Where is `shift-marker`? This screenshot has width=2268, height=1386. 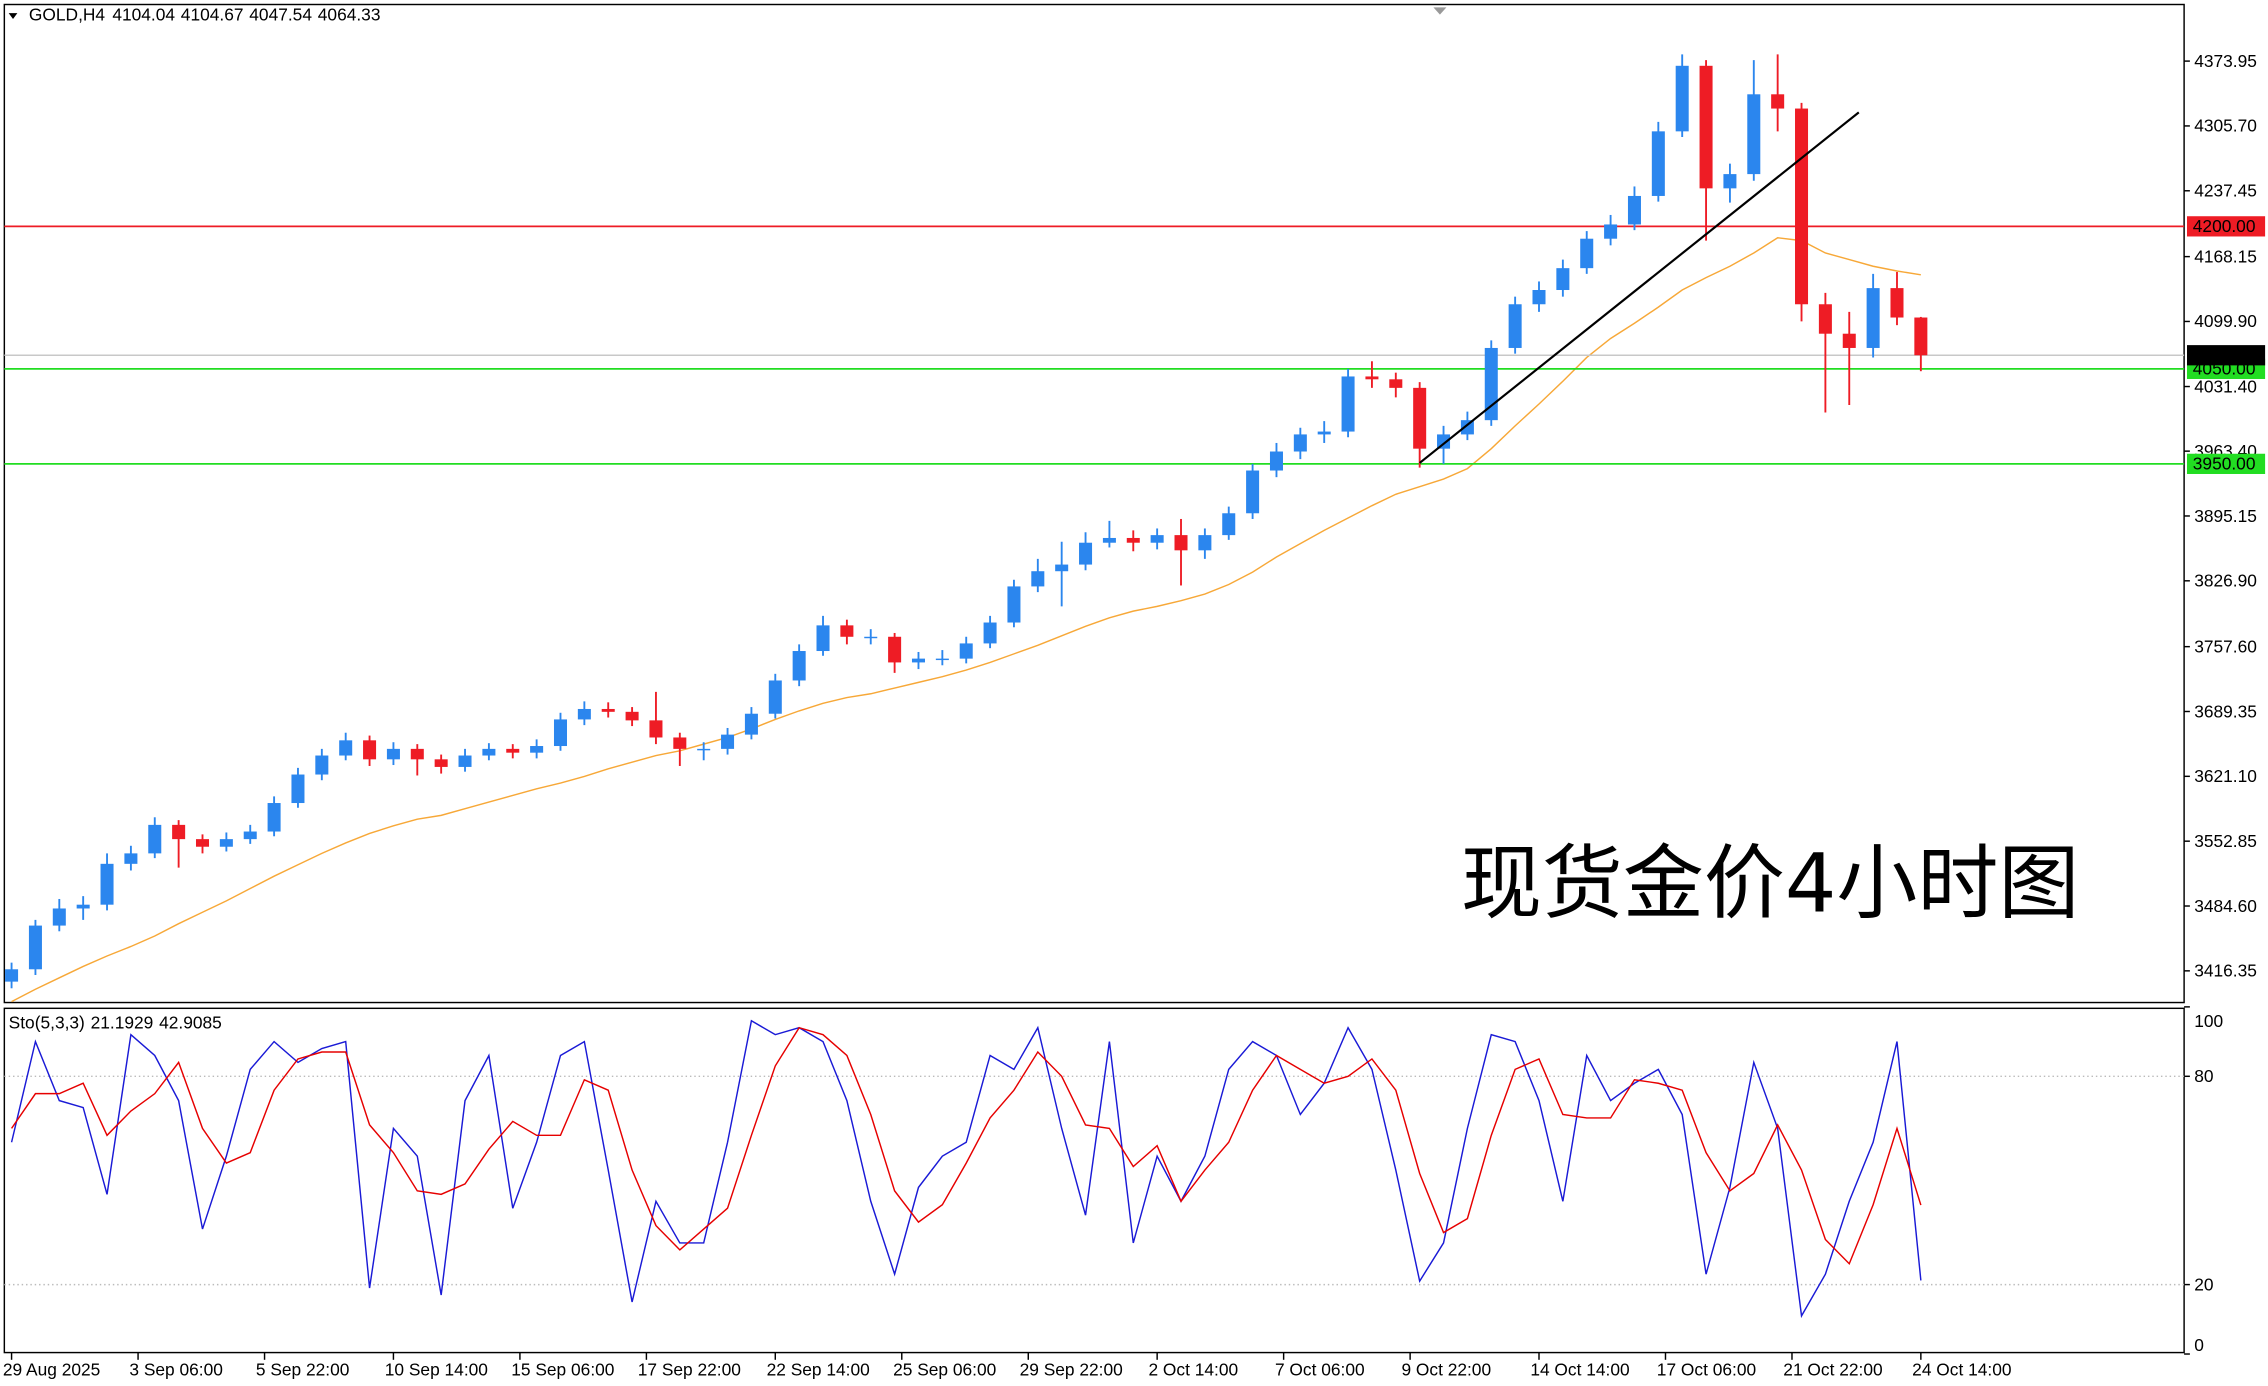
shift-marker is located at coordinates (1440, 11).